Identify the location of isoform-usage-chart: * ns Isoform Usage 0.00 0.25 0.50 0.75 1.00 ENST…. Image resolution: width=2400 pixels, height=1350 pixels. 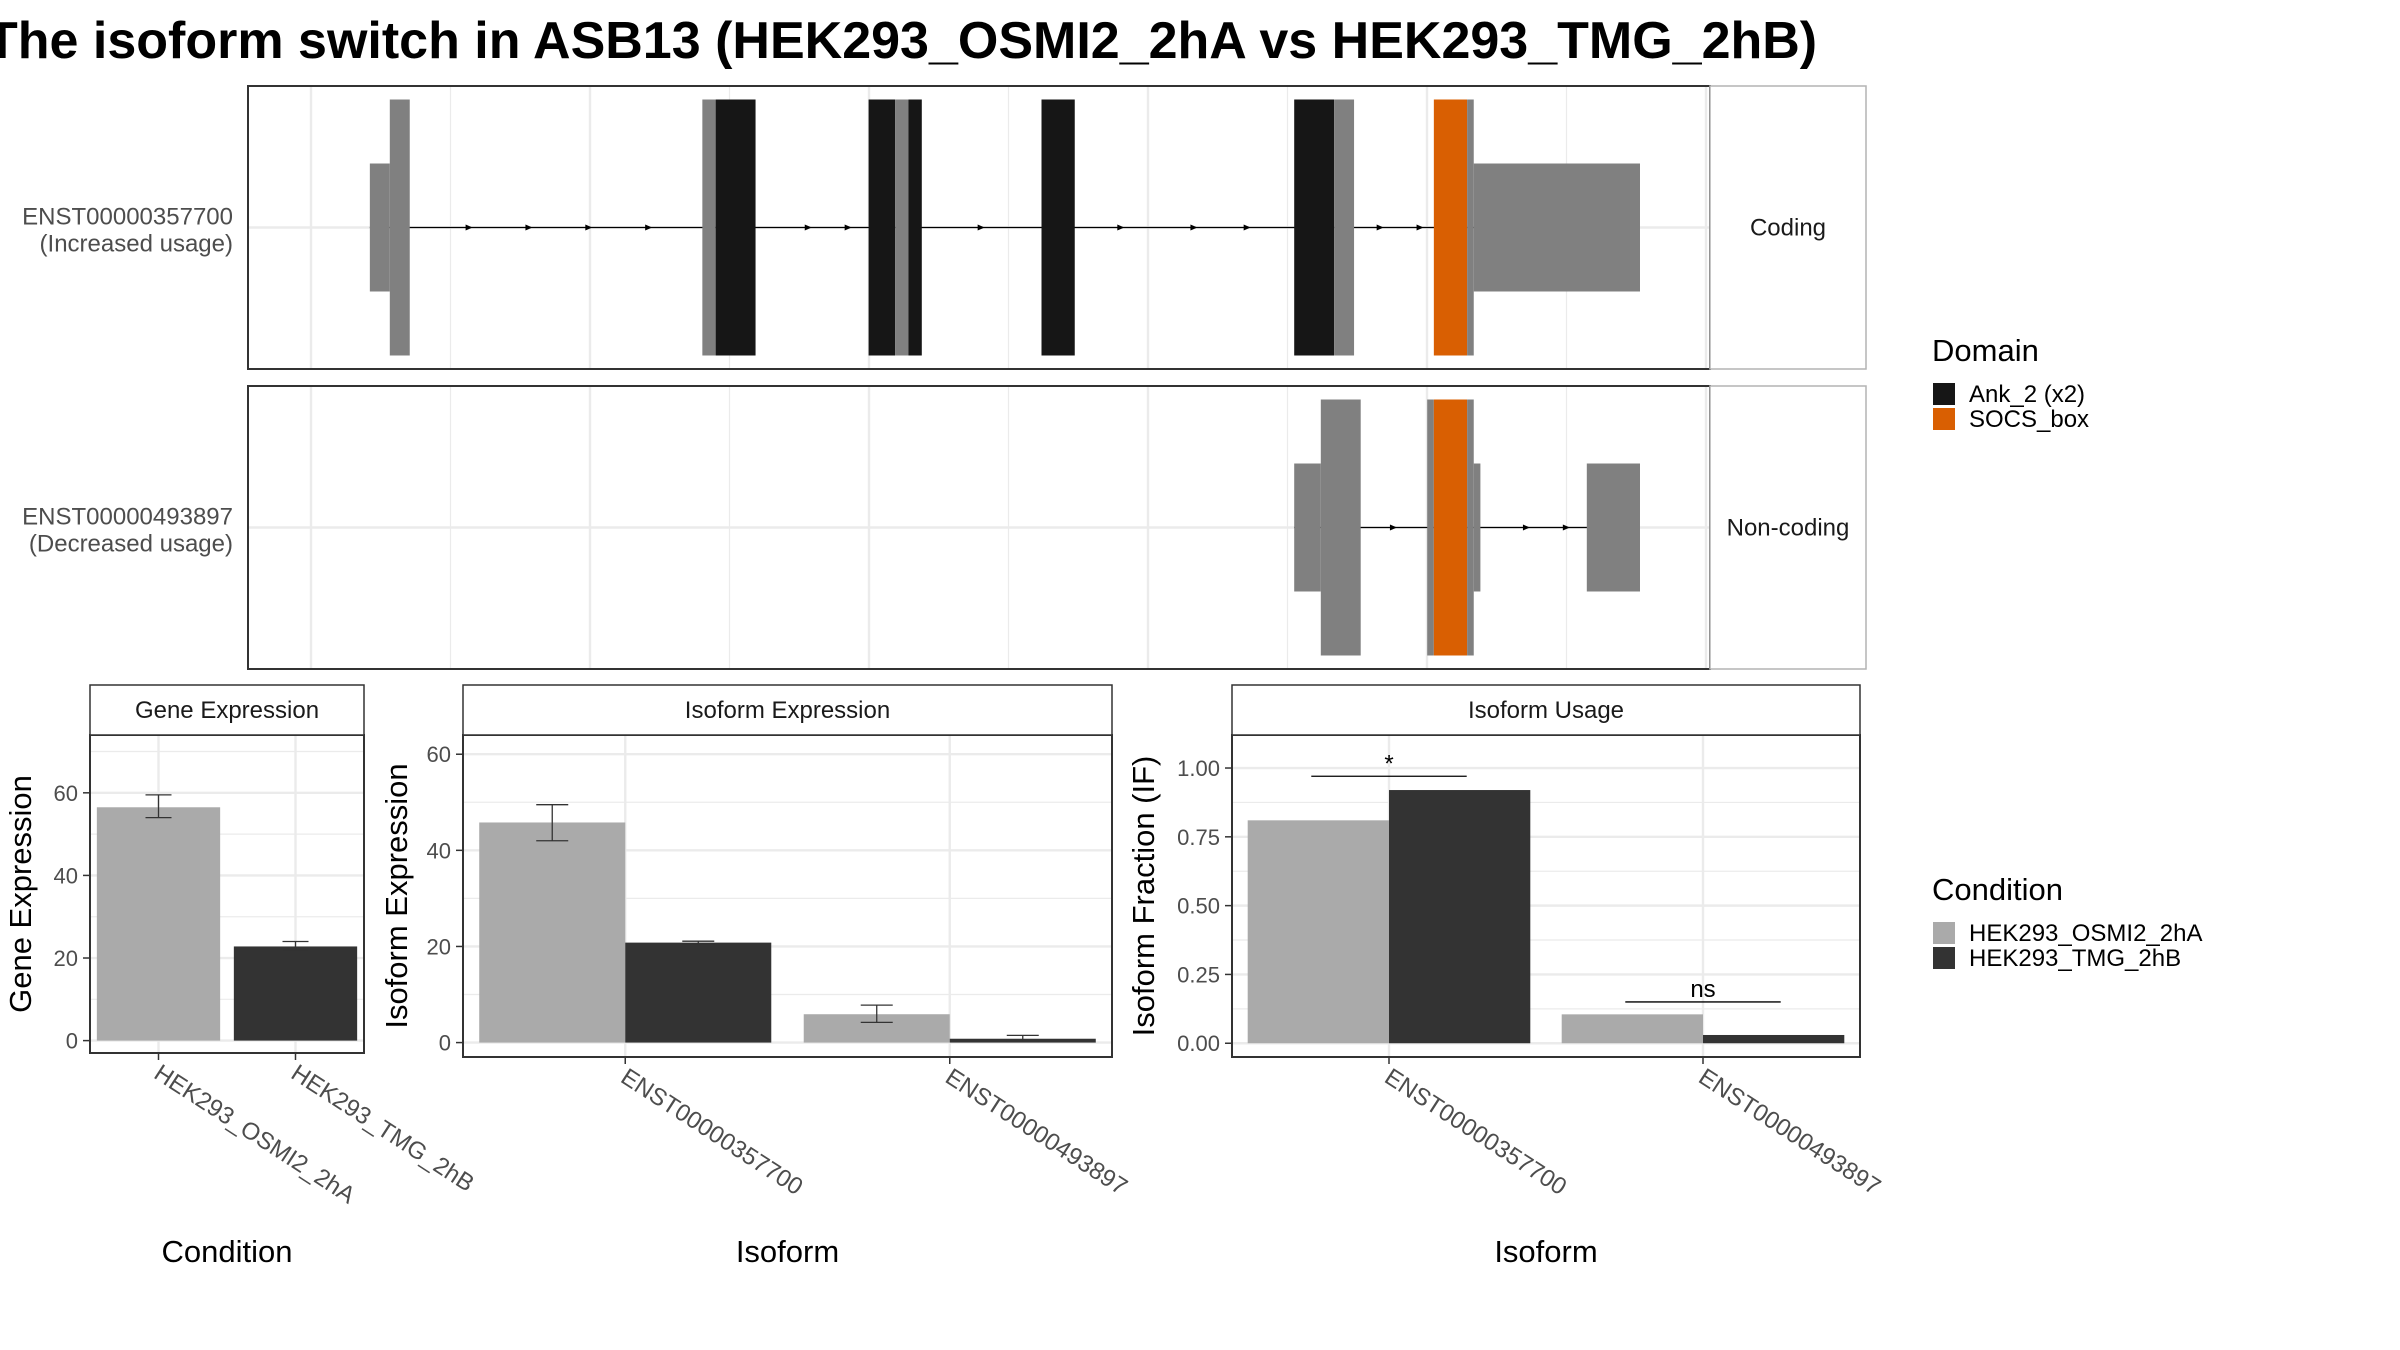
(1506, 976).